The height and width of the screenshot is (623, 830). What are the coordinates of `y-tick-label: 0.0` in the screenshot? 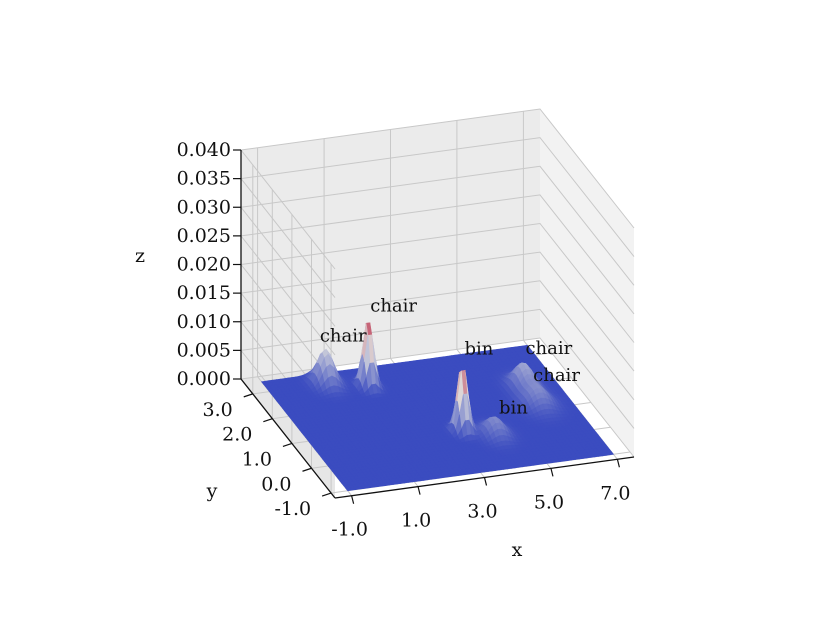 It's located at (276, 484).